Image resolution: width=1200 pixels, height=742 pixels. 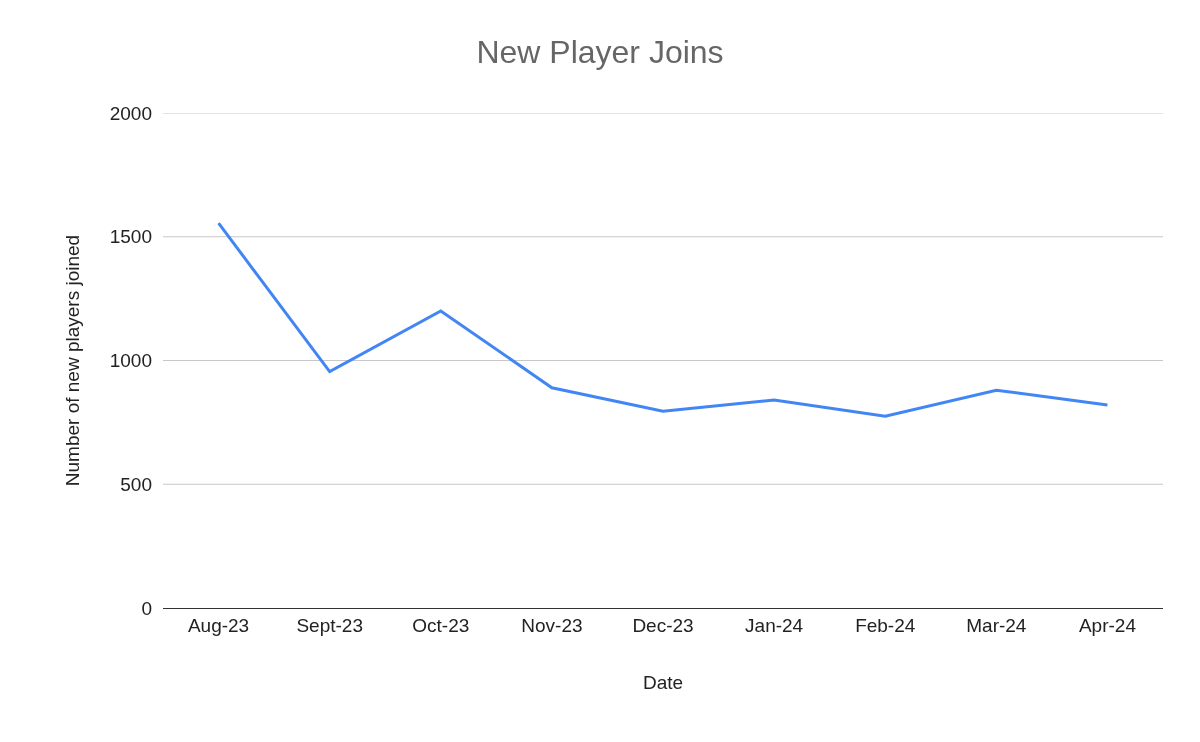 What do you see at coordinates (774, 625) in the screenshot?
I see `x-tick-label: Jan-24` at bounding box center [774, 625].